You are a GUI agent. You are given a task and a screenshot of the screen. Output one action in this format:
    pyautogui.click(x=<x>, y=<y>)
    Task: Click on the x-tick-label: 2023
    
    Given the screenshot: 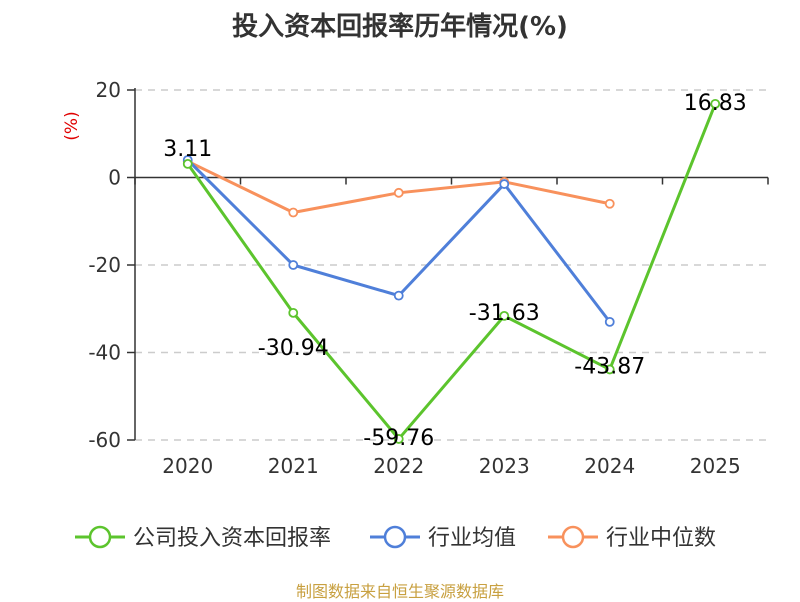 What is the action you would take?
    pyautogui.click(x=504, y=466)
    